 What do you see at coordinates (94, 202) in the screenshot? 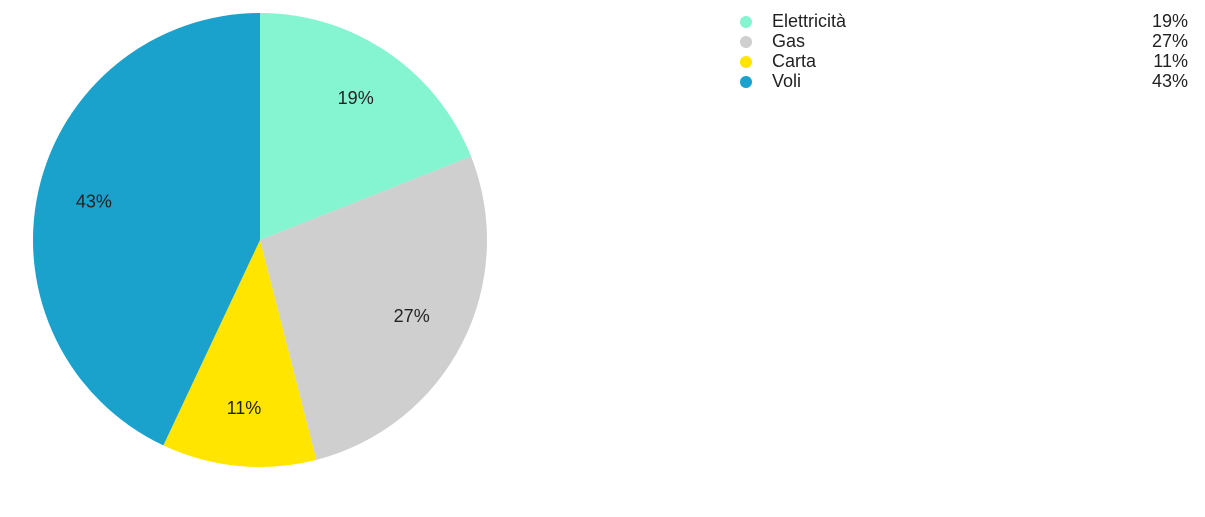
I see `slice-label: 43%` at bounding box center [94, 202].